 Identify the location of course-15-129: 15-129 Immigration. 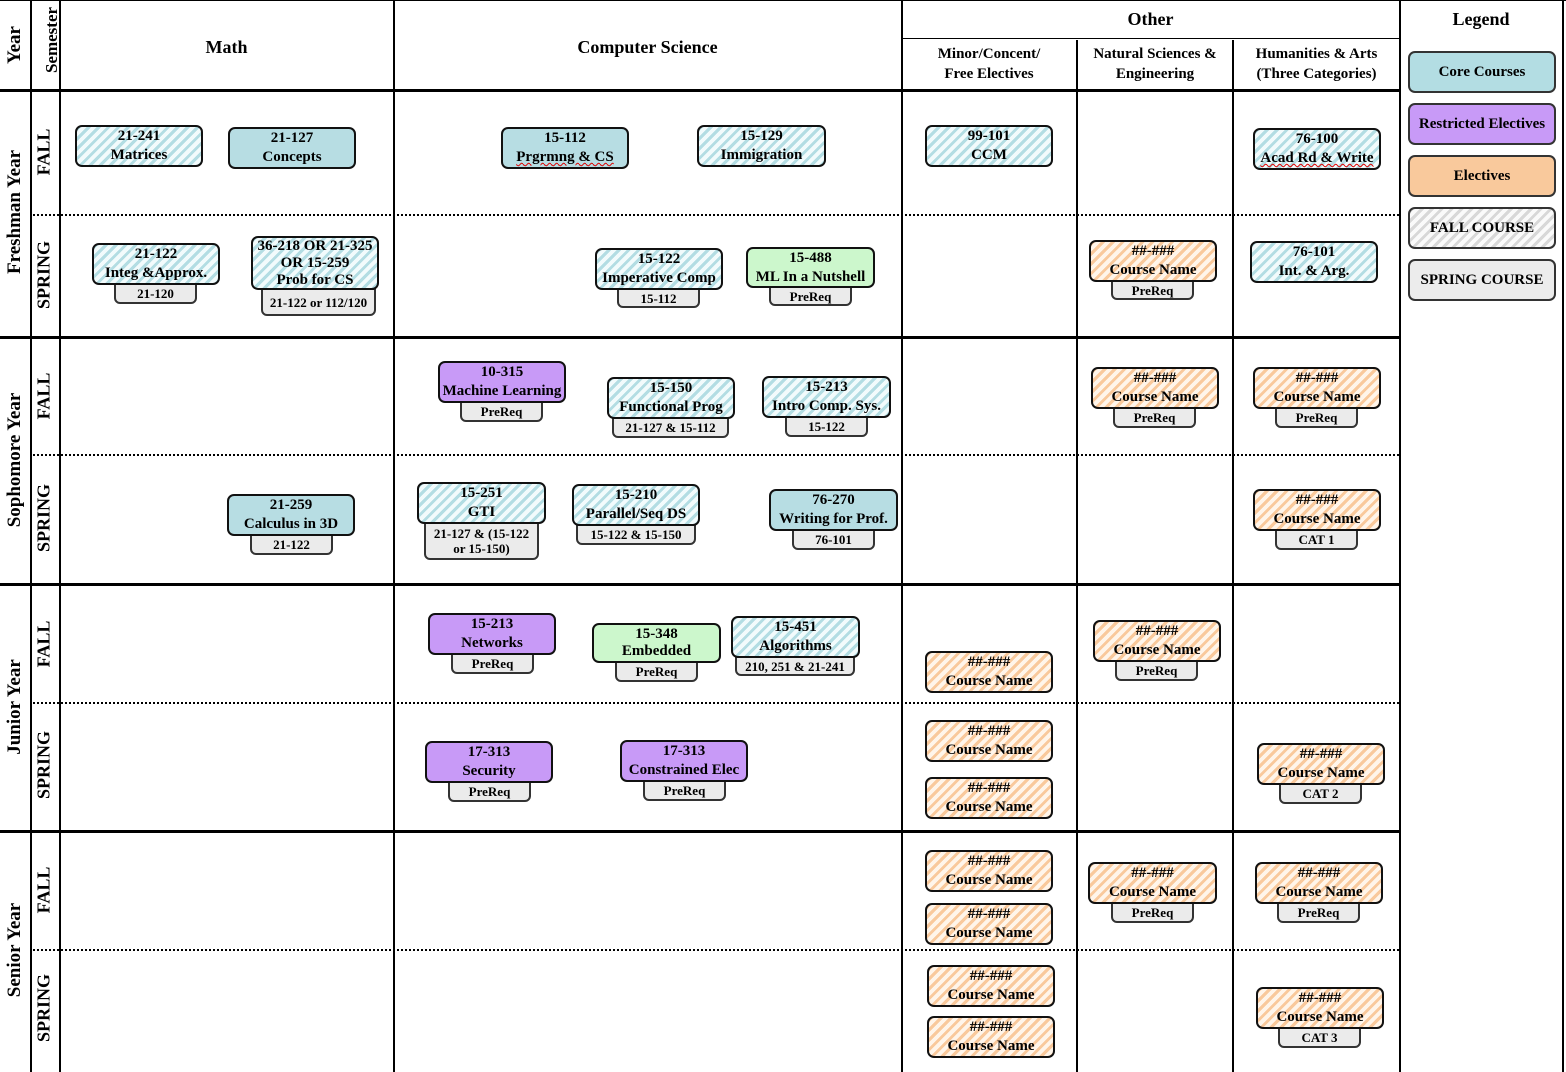
(761, 146).